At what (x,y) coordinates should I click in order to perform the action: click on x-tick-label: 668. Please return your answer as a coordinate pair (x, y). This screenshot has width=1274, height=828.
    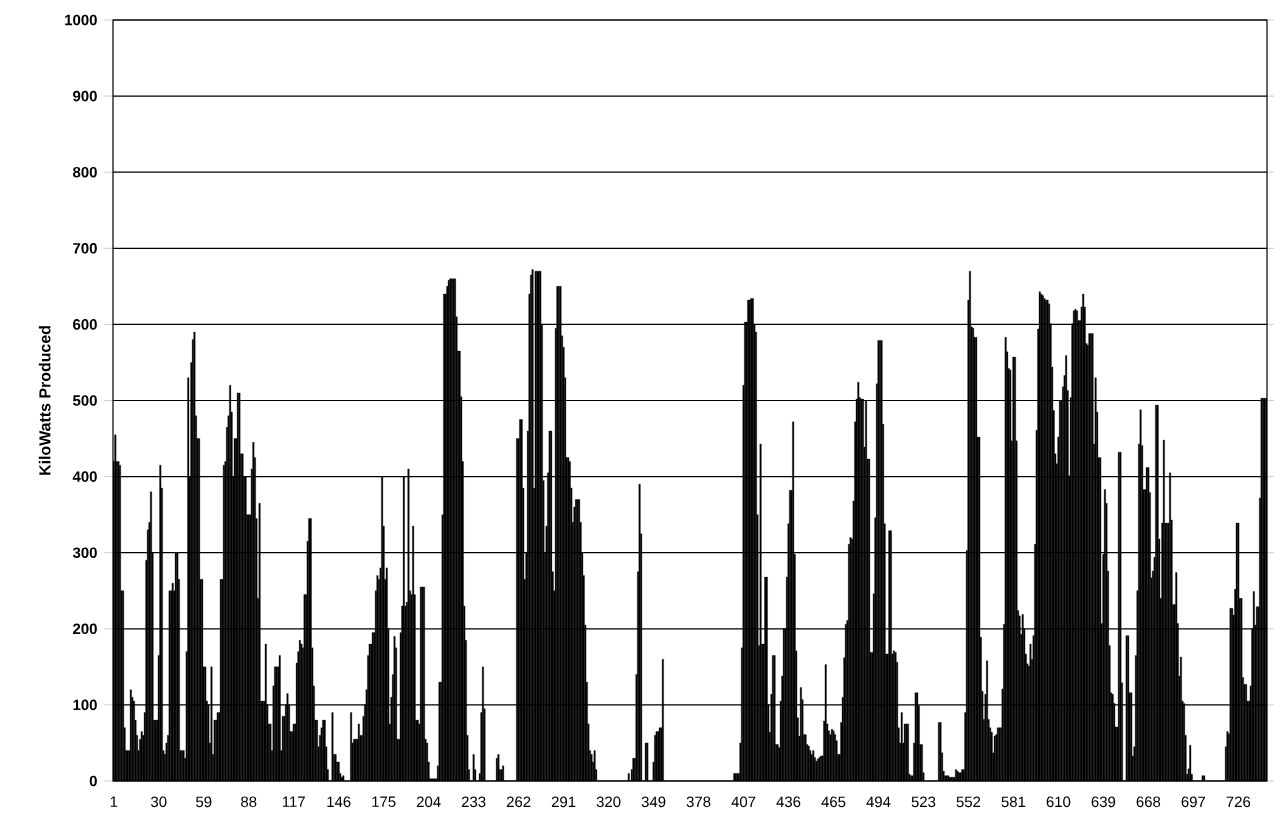
    Looking at the image, I should click on (1148, 802).